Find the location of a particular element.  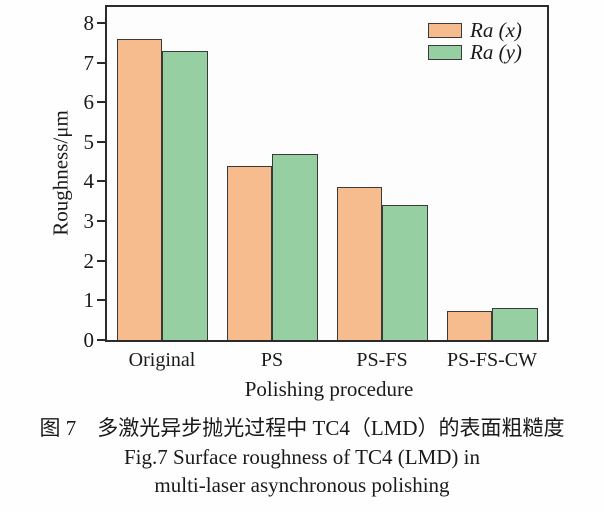

y-axis-tick-label: 1 is located at coordinates (89, 300).